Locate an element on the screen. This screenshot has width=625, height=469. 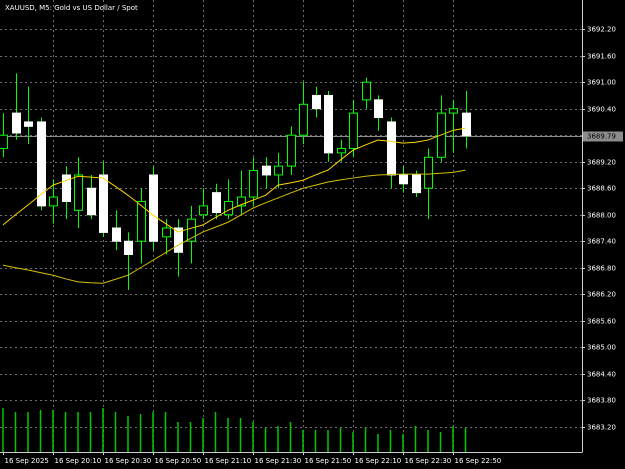
x-tick-label: 16 Sep 21:30 is located at coordinates (278, 461).